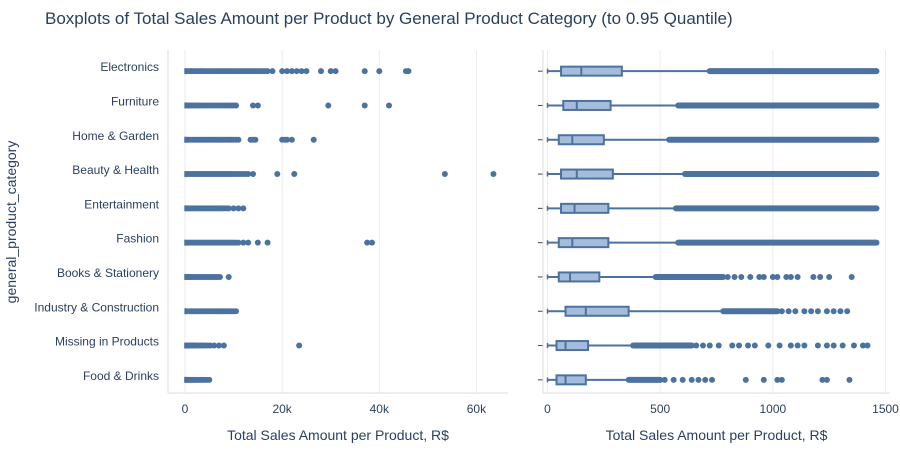 This screenshot has width=900, height=450. What do you see at coordinates (115, 136) in the screenshot?
I see `y-tick-label: Home & Garden` at bounding box center [115, 136].